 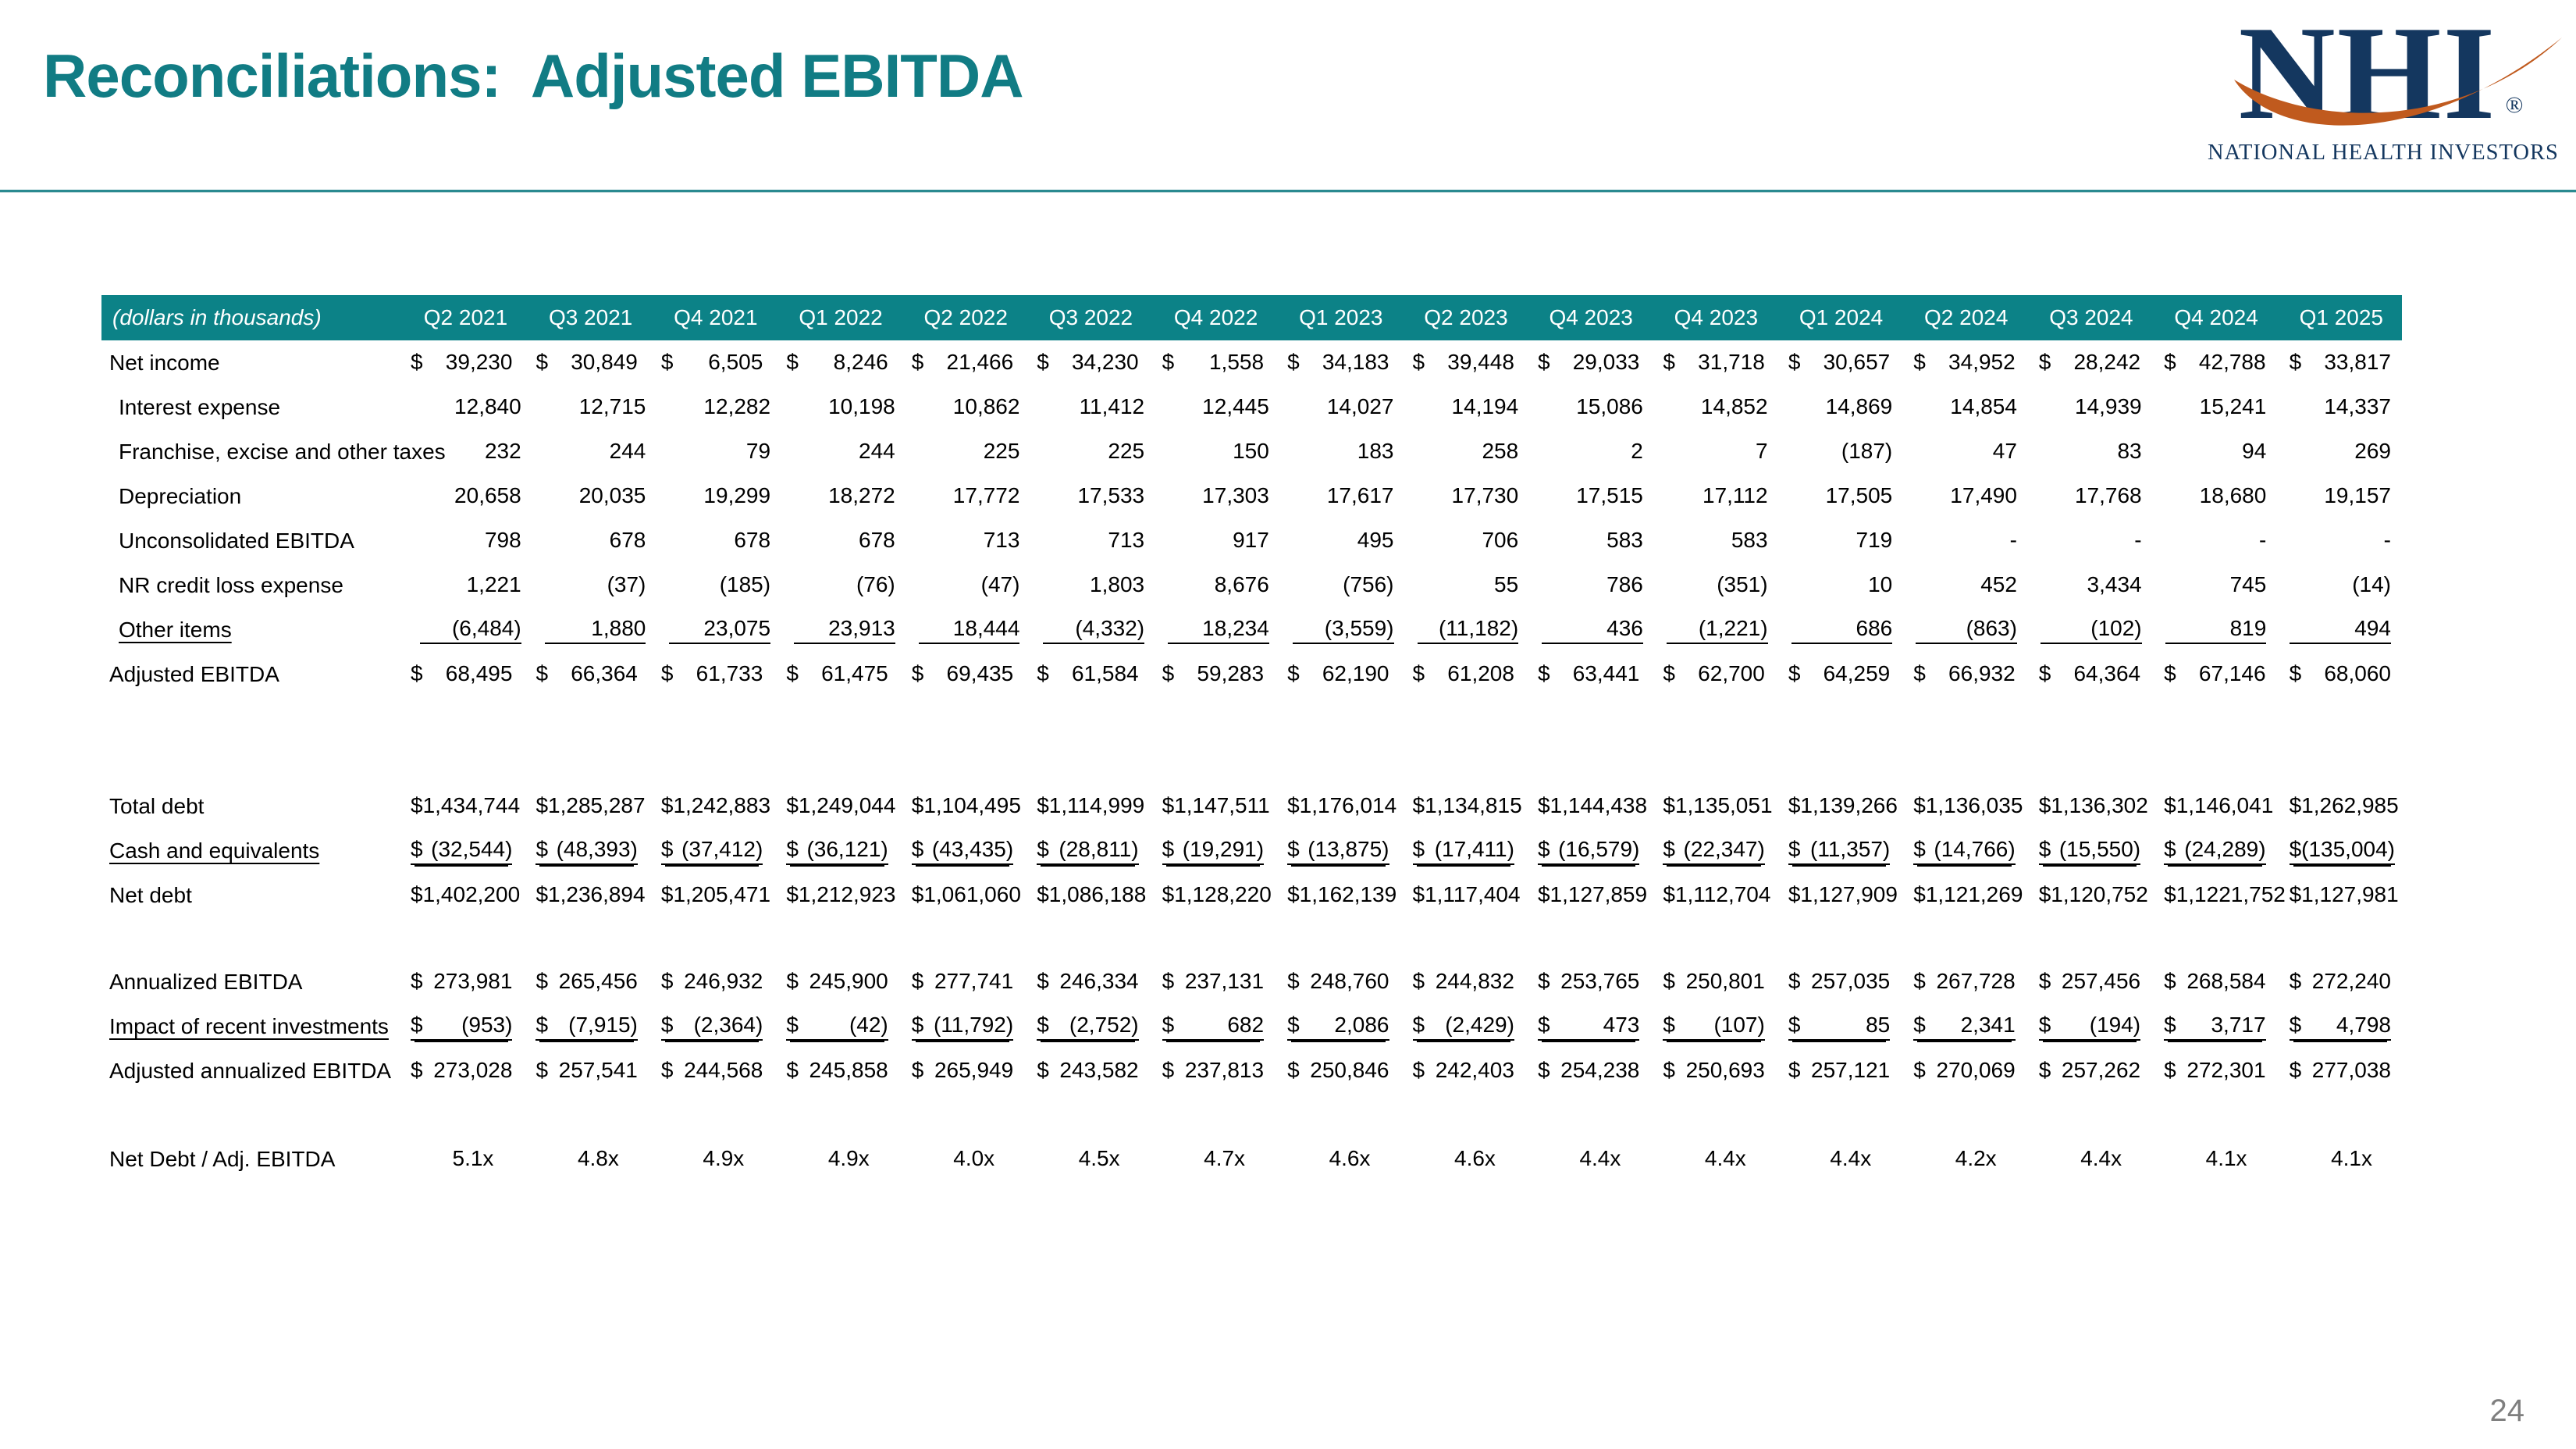 I want to click on cell: $1,136,302, so click(x=2088, y=806).